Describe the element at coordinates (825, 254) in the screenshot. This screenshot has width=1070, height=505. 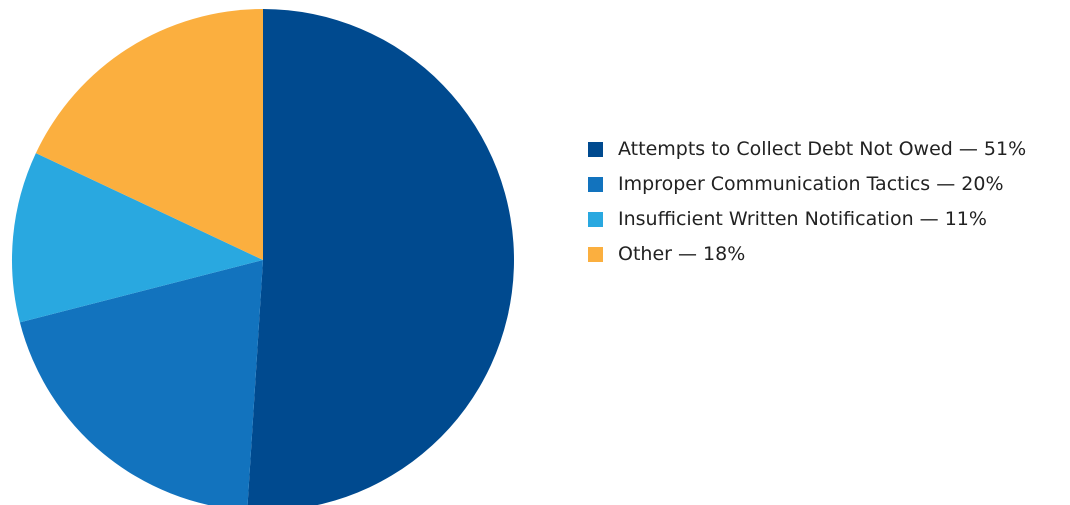
I see `legend-item: Other — 18%` at that location.